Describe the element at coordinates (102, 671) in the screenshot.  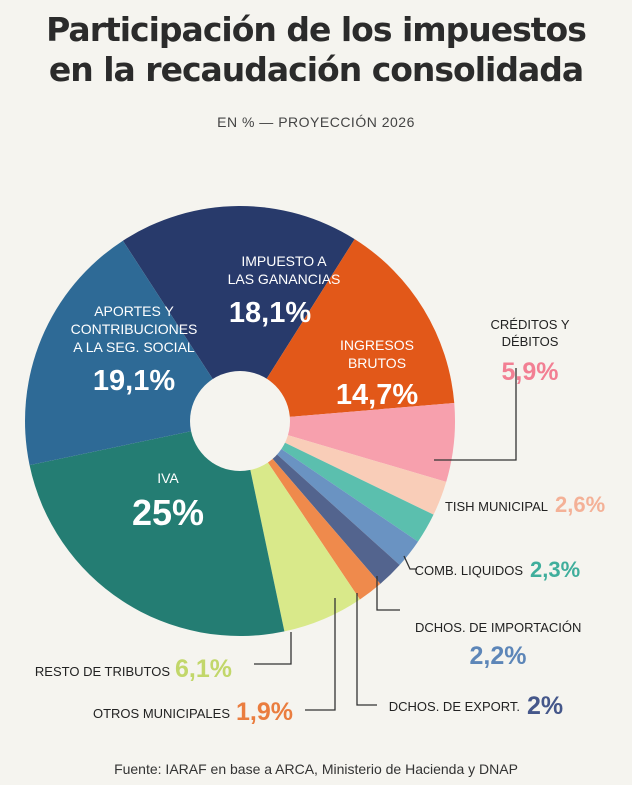
I see `label-resto: RESTO DE TRIBUTOS` at that location.